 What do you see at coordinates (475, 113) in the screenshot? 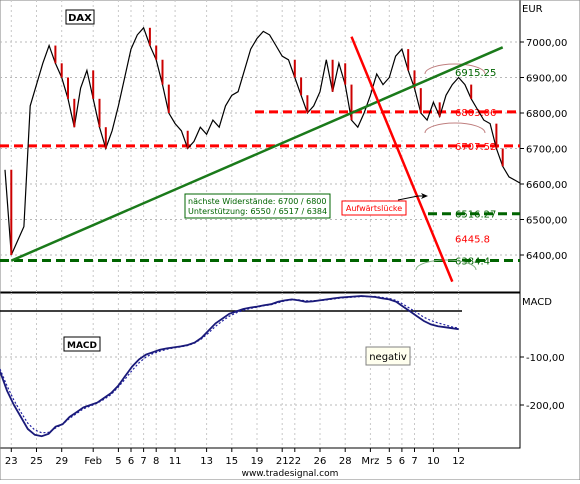
I see `level-label: 6803.06` at bounding box center [475, 113].